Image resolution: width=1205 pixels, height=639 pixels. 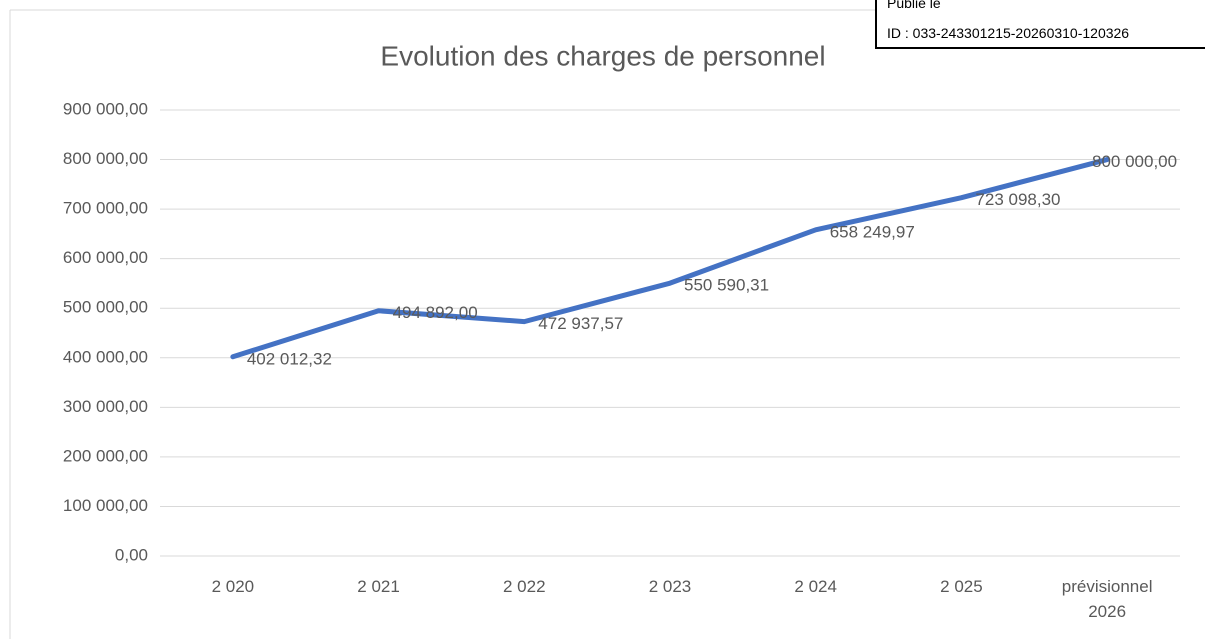 What do you see at coordinates (233, 586) in the screenshot?
I see `x-tick-label: 2 020` at bounding box center [233, 586].